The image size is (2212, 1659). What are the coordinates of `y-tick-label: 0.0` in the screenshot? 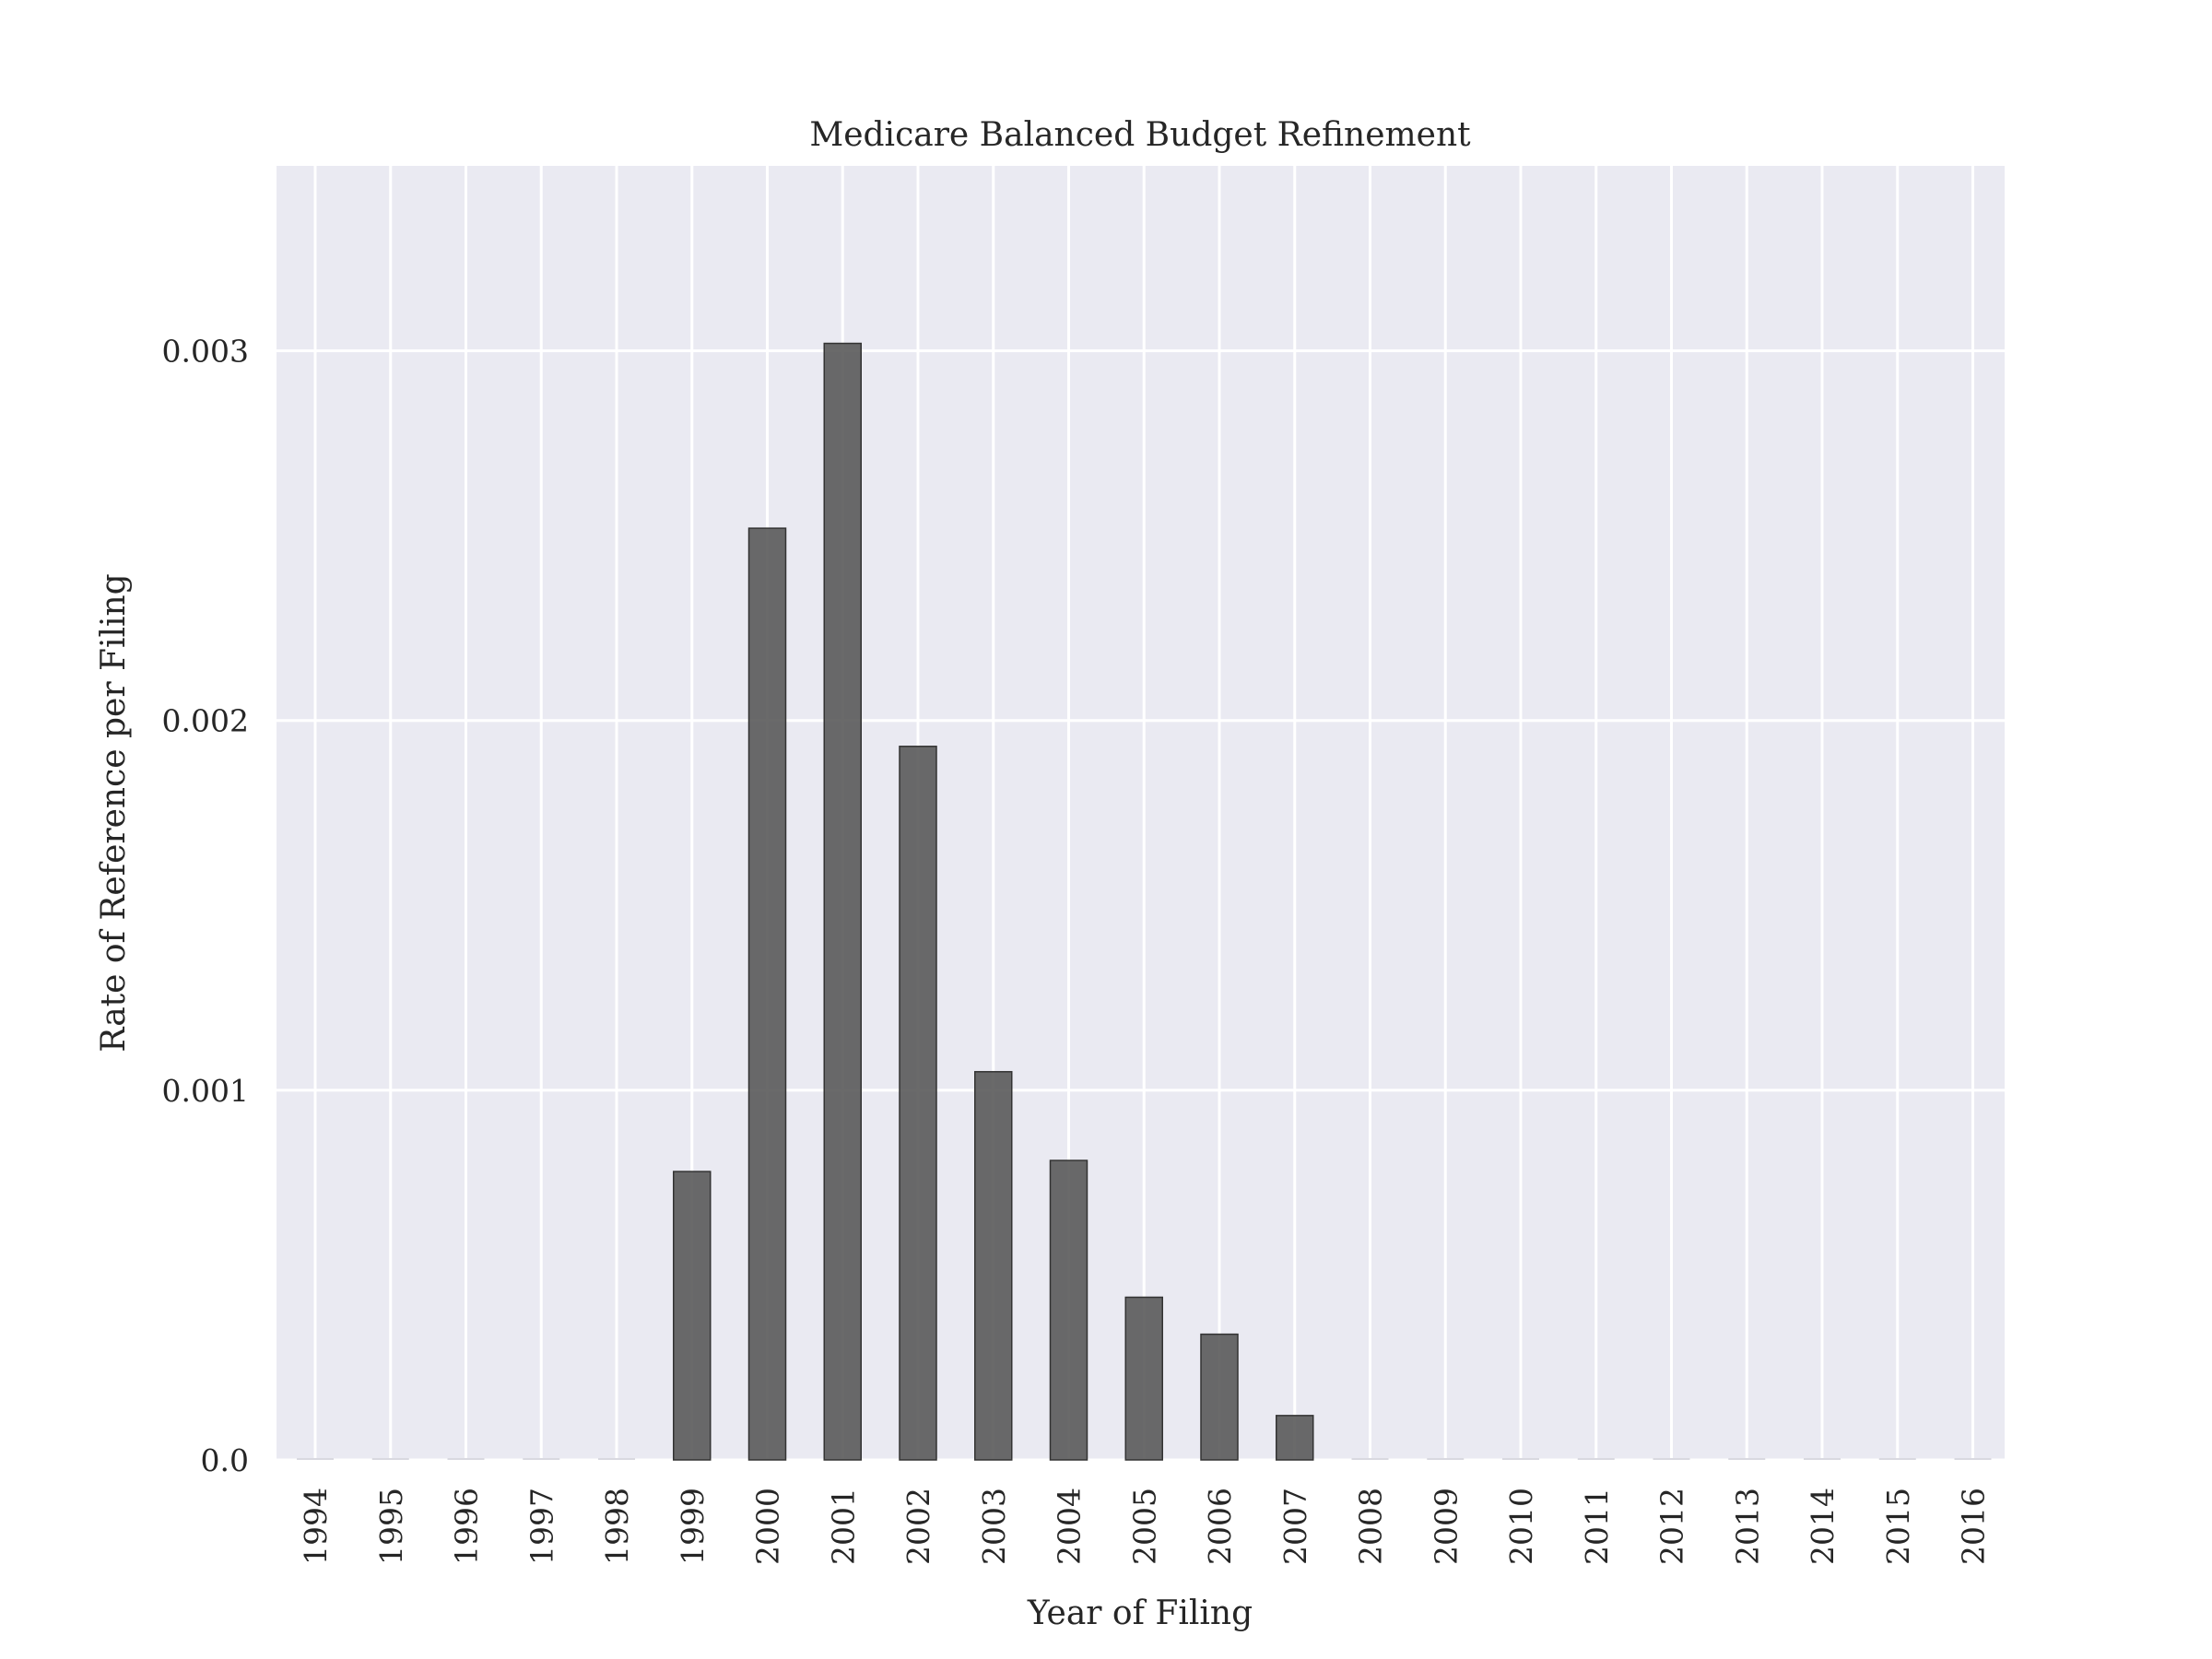 It's located at (225, 1460).